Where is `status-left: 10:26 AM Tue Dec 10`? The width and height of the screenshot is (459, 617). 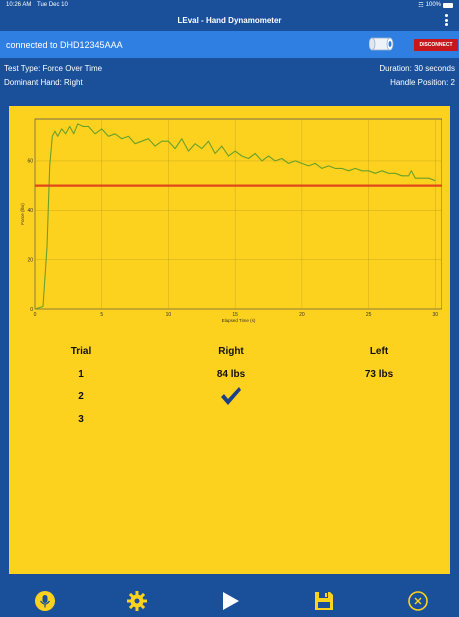 status-left: 10:26 AM Tue Dec 10 is located at coordinates (37, 5).